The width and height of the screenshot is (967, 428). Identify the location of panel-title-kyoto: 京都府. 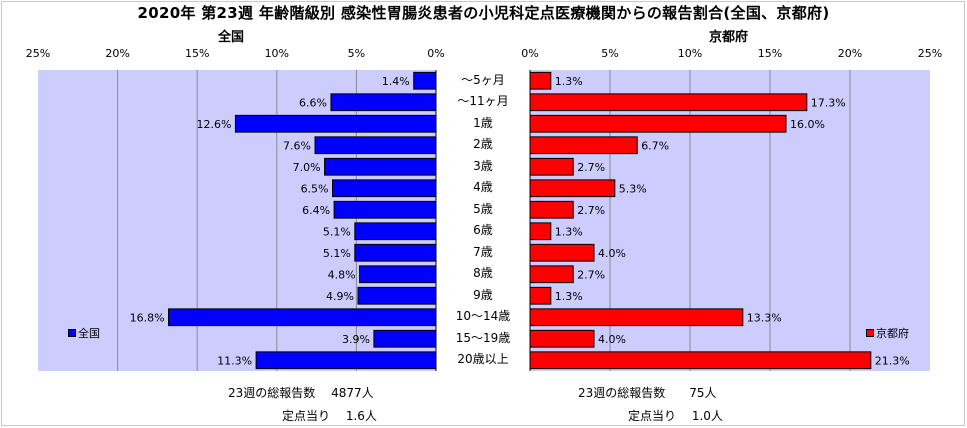
(729, 37).